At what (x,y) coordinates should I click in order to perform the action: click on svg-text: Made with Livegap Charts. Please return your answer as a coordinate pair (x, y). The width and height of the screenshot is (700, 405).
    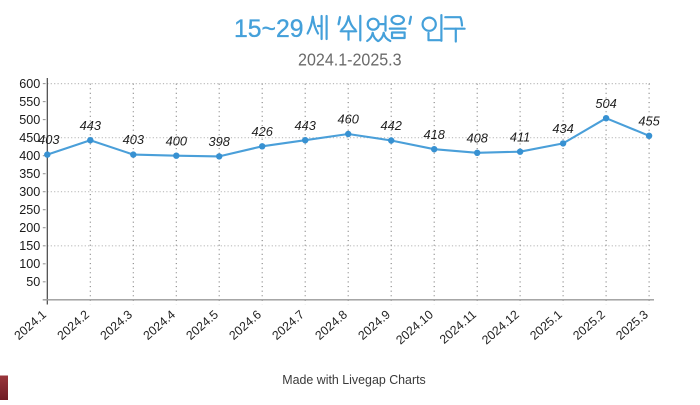
    Looking at the image, I should click on (354, 380).